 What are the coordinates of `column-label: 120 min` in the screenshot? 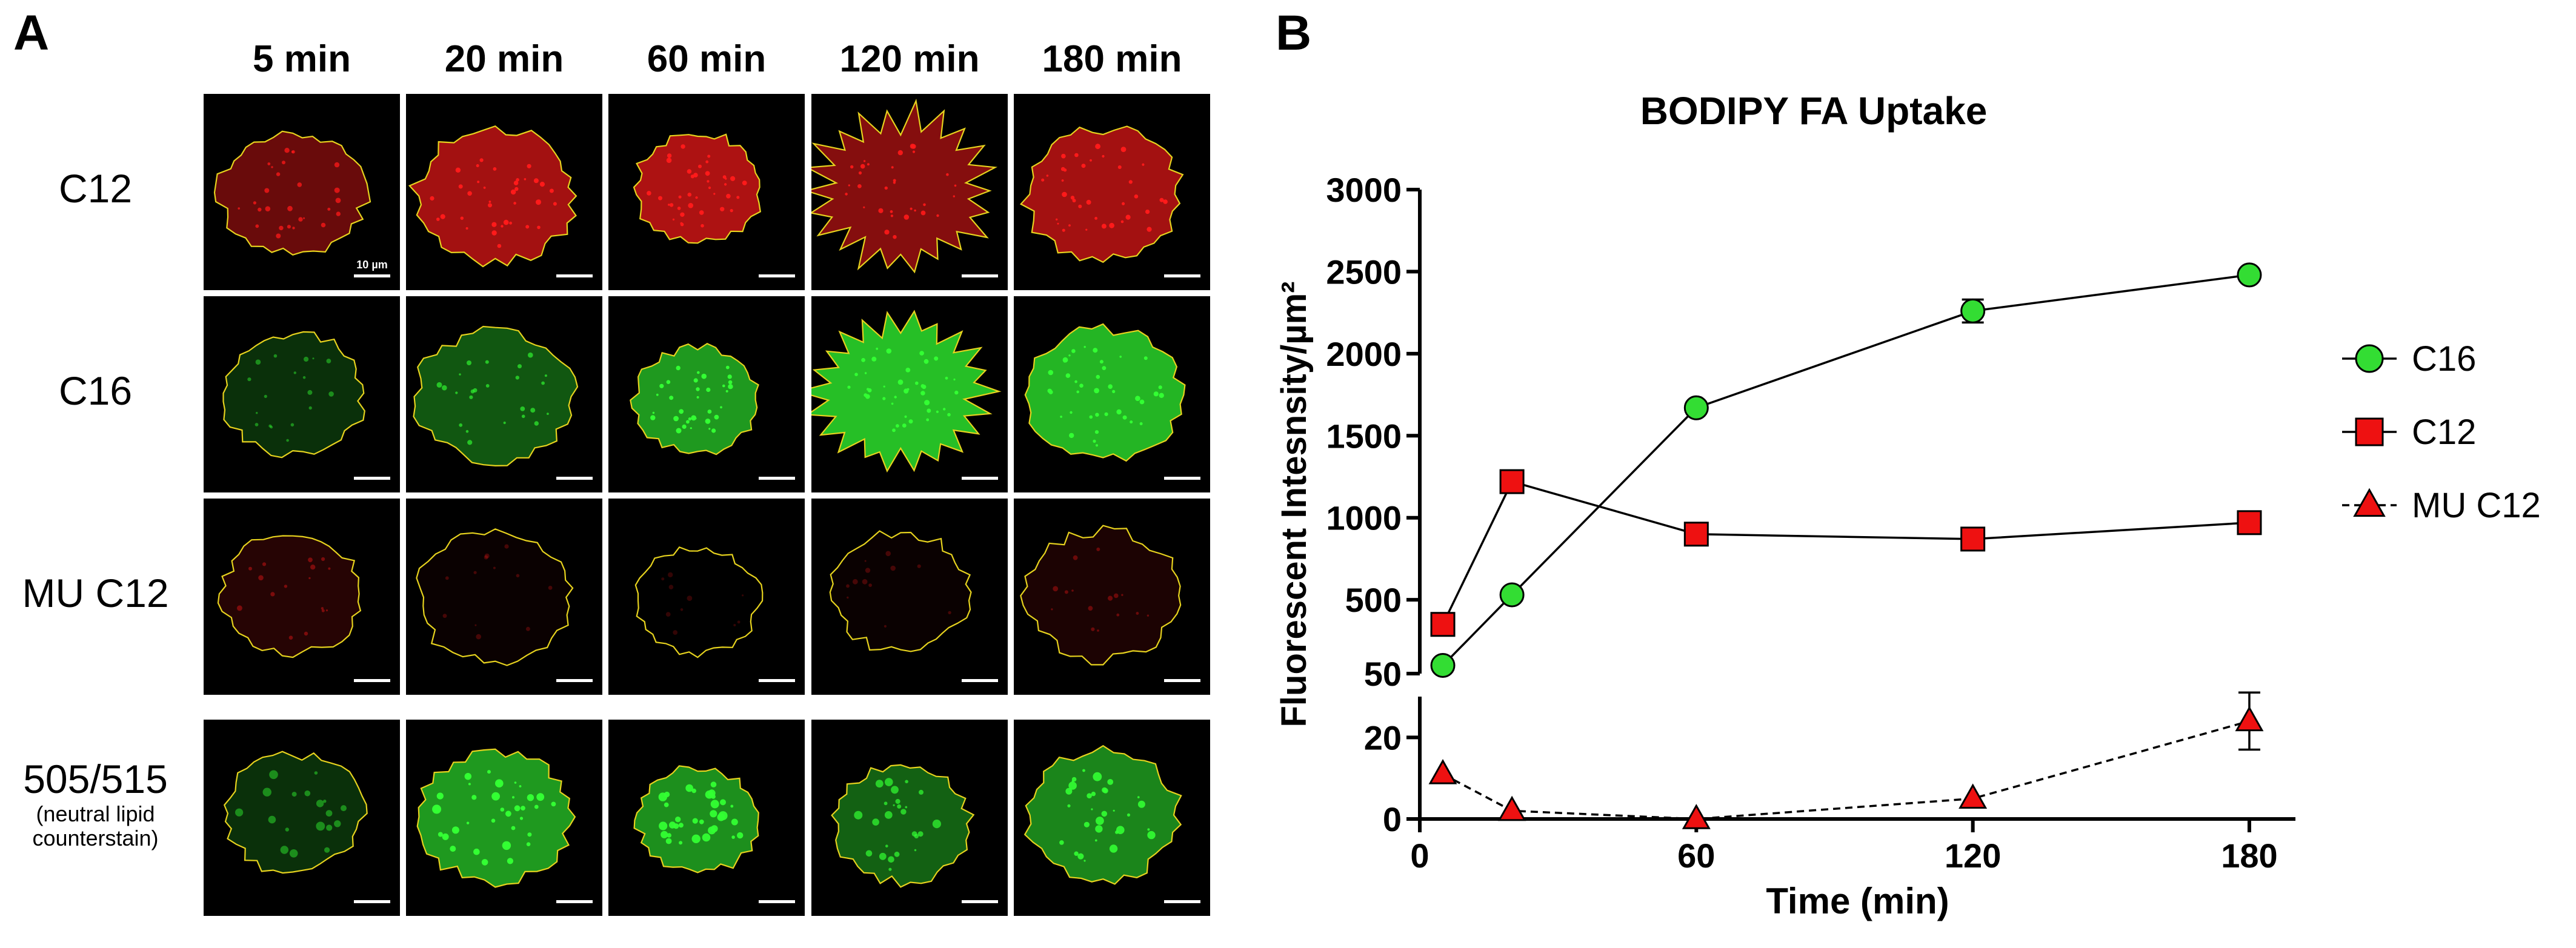 It's located at (909, 59).